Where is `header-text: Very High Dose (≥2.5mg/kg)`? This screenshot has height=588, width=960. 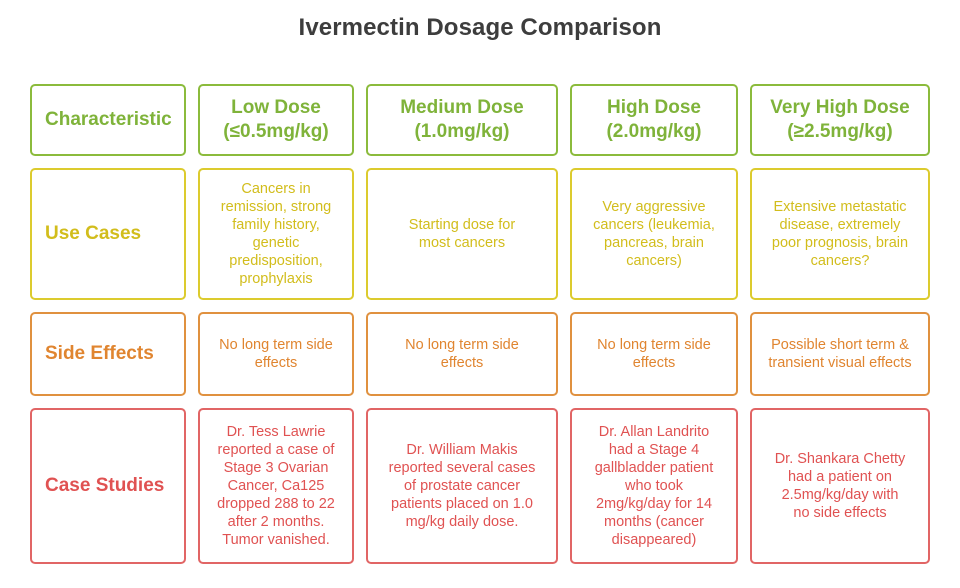 header-text: Very High Dose (≥2.5mg/kg) is located at coordinates (840, 119).